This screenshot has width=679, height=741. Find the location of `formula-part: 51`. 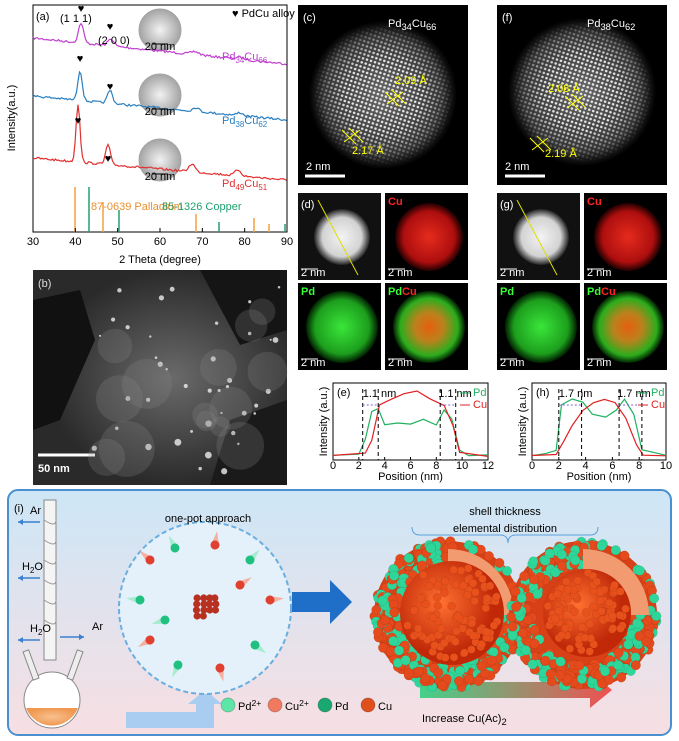

formula-part: 51 is located at coordinates (262, 187).